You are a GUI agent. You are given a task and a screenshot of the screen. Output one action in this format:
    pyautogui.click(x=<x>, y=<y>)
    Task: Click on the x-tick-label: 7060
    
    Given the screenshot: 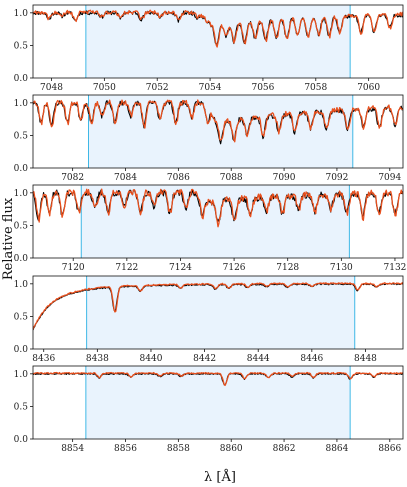 What is the action you would take?
    pyautogui.click(x=368, y=88)
    